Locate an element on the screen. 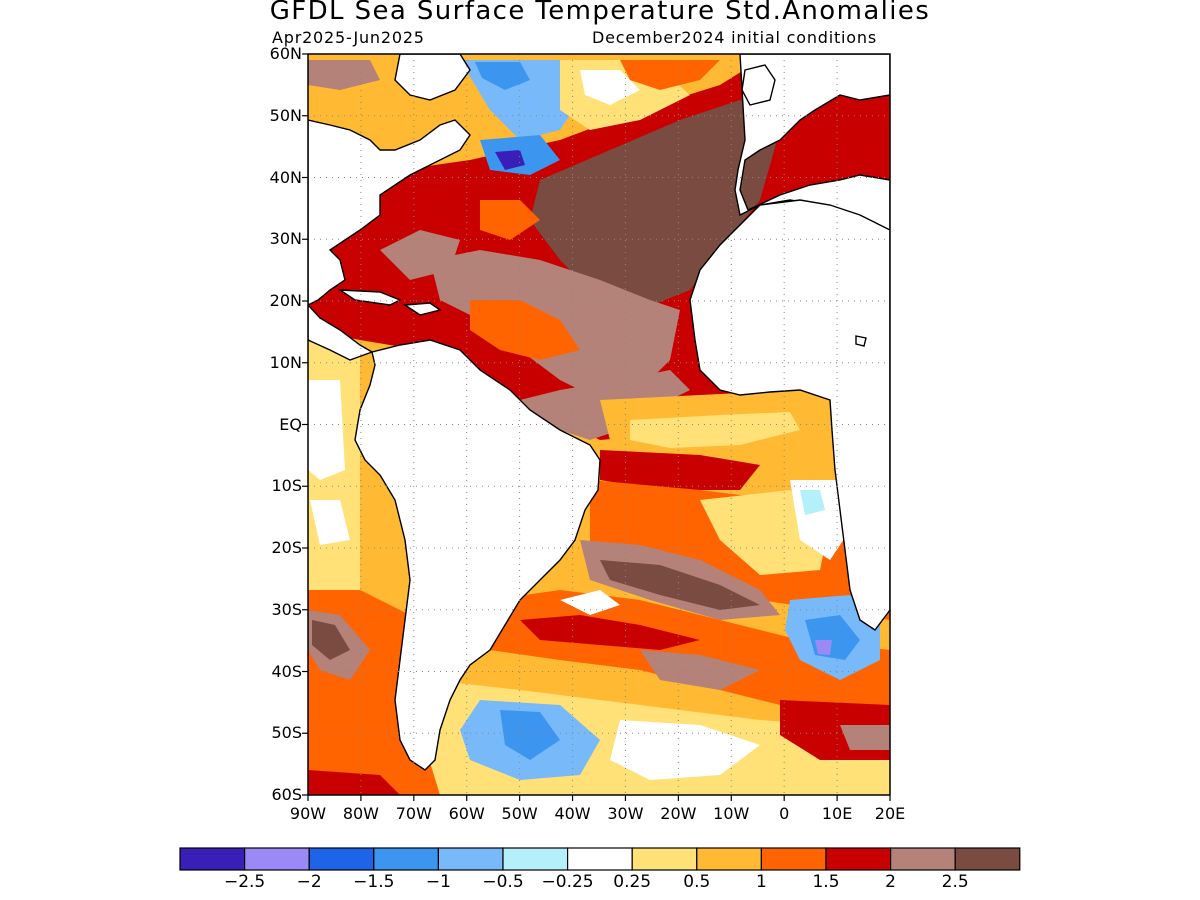  lat-label: 20S is located at coordinates (286, 547).